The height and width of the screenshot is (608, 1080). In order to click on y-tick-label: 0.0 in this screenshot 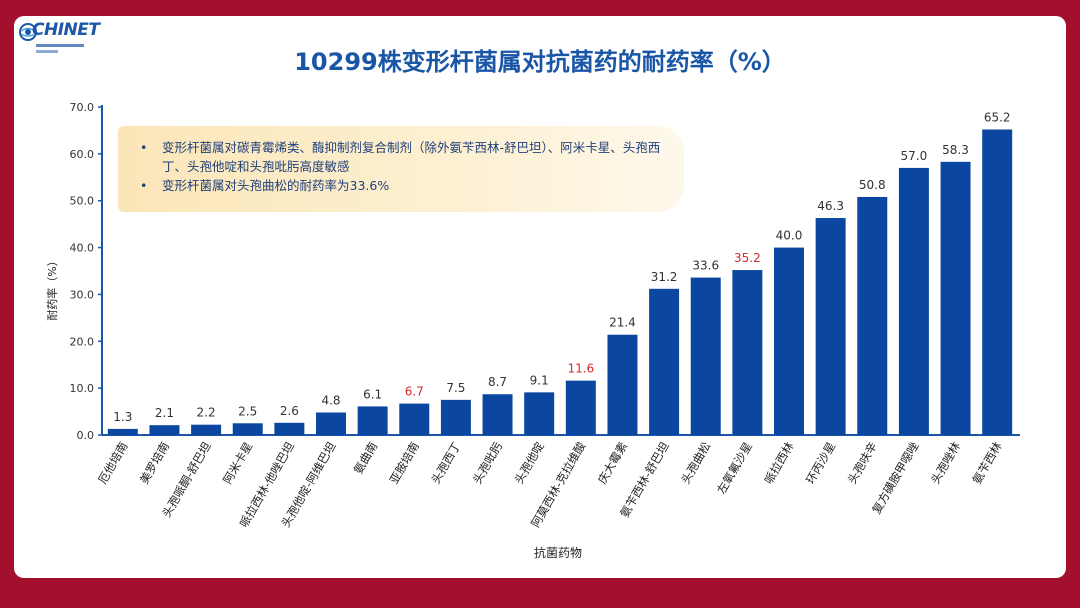, I will do `click(86, 435)`.